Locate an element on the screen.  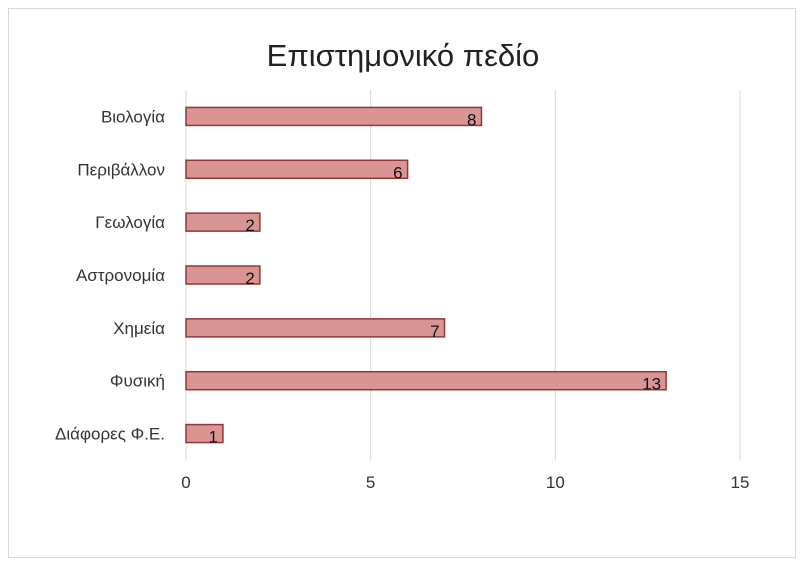
chart-title: Επιστημονικό πεδίο is located at coordinates (403, 55).